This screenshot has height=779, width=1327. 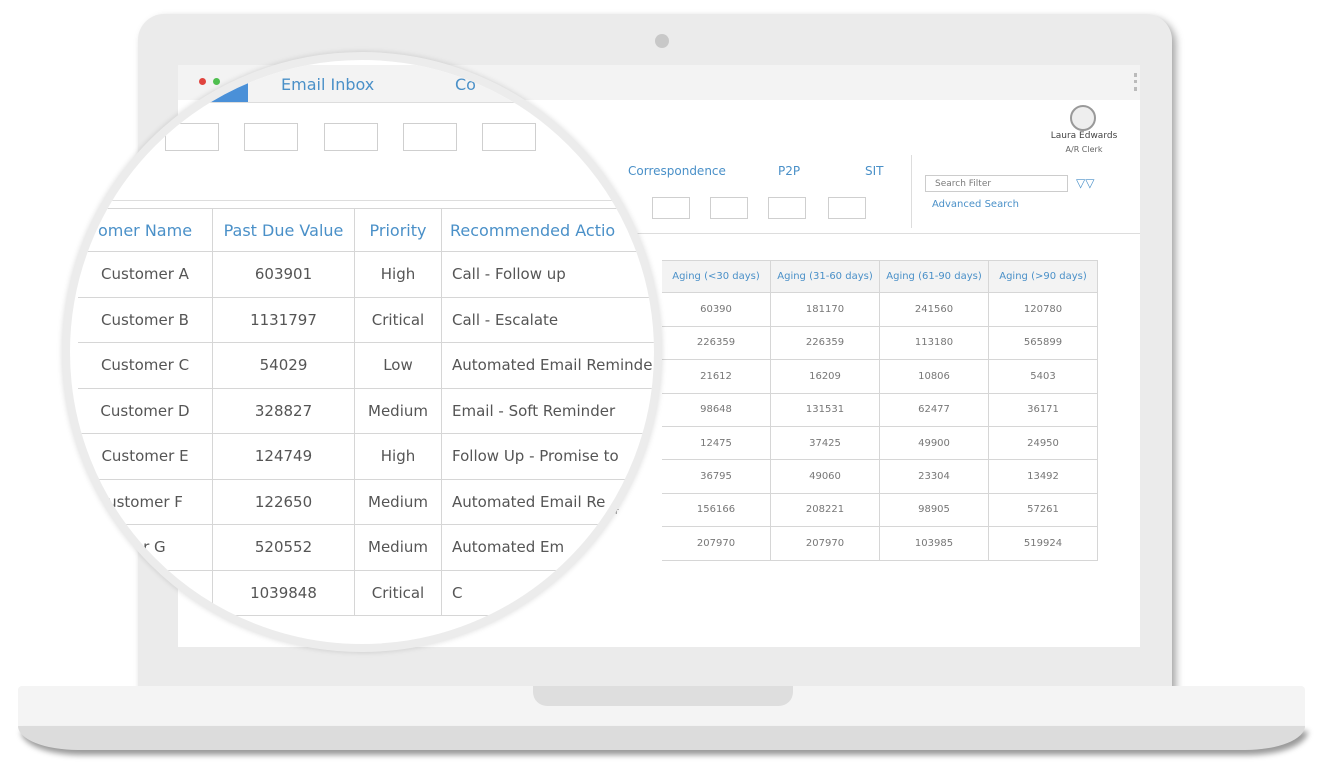 I want to click on table-cell: 131531, so click(x=825, y=410).